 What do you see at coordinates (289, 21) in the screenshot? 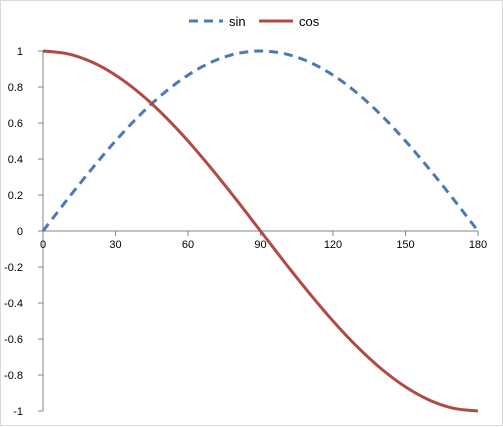
I see `legend-item-cos: cos` at bounding box center [289, 21].